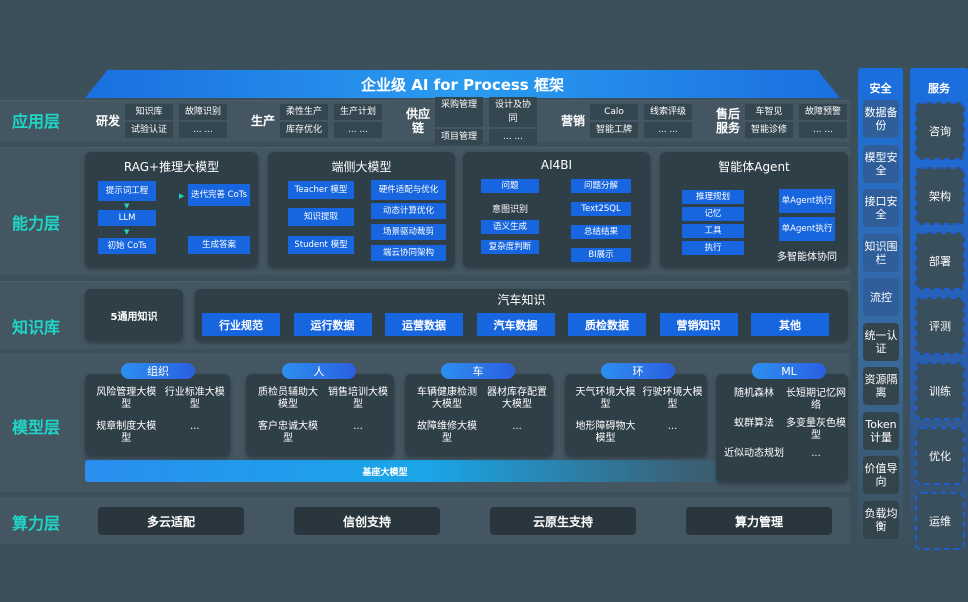 The image size is (968, 602). What do you see at coordinates (149, 112) in the screenshot?
I see `app-item: 知识库` at bounding box center [149, 112].